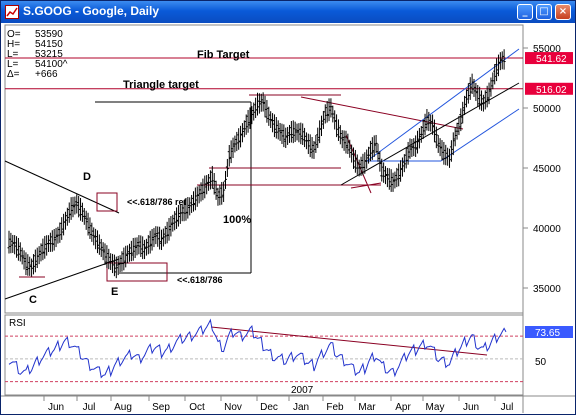  Describe the element at coordinates (223, 55) in the screenshot. I see `fib-target-label: Fib Target` at that location.